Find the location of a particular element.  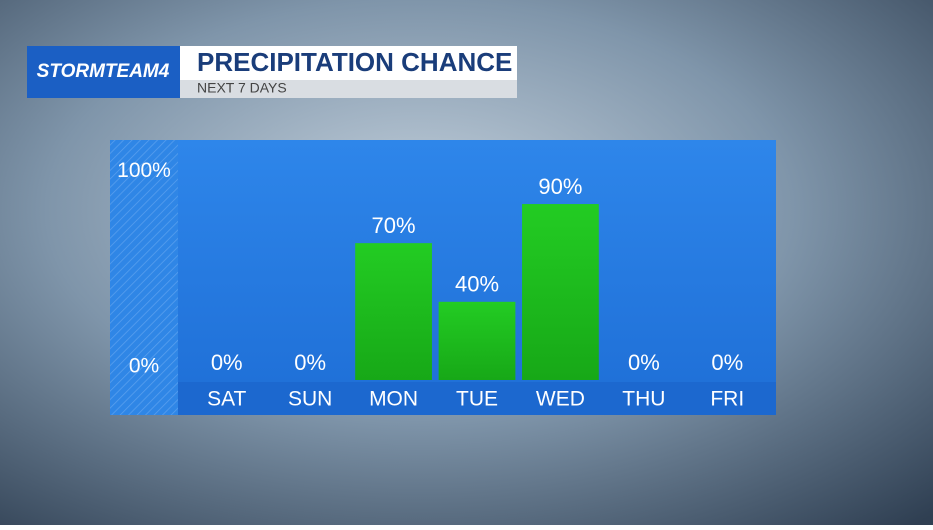

x-tick-label: FRI is located at coordinates (727, 399).